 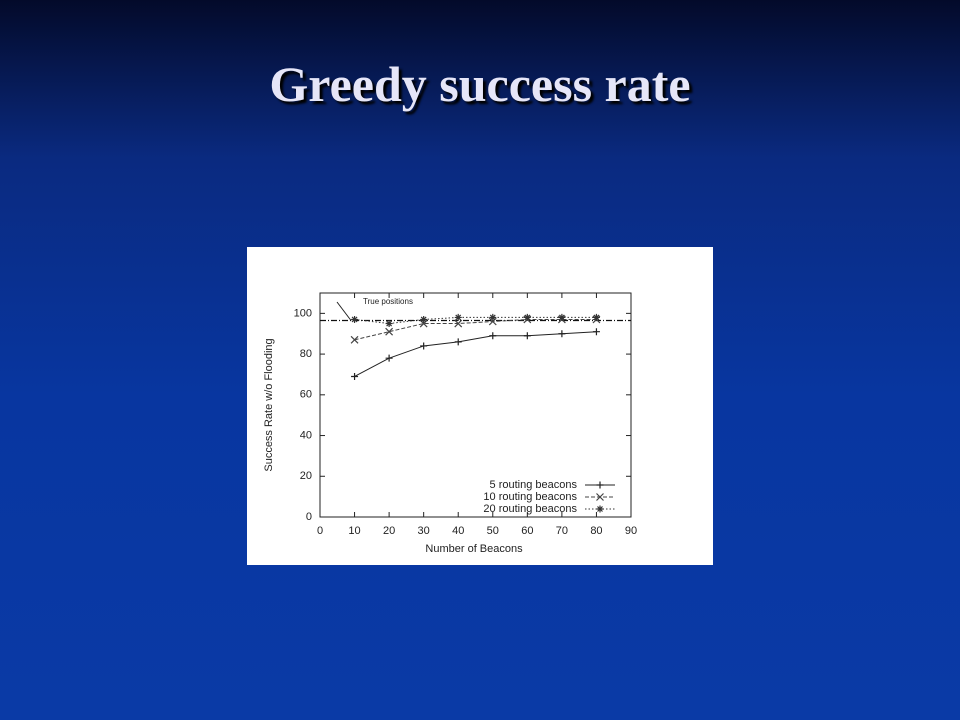 I want to click on x-tick-label: 90, so click(x=631, y=531).